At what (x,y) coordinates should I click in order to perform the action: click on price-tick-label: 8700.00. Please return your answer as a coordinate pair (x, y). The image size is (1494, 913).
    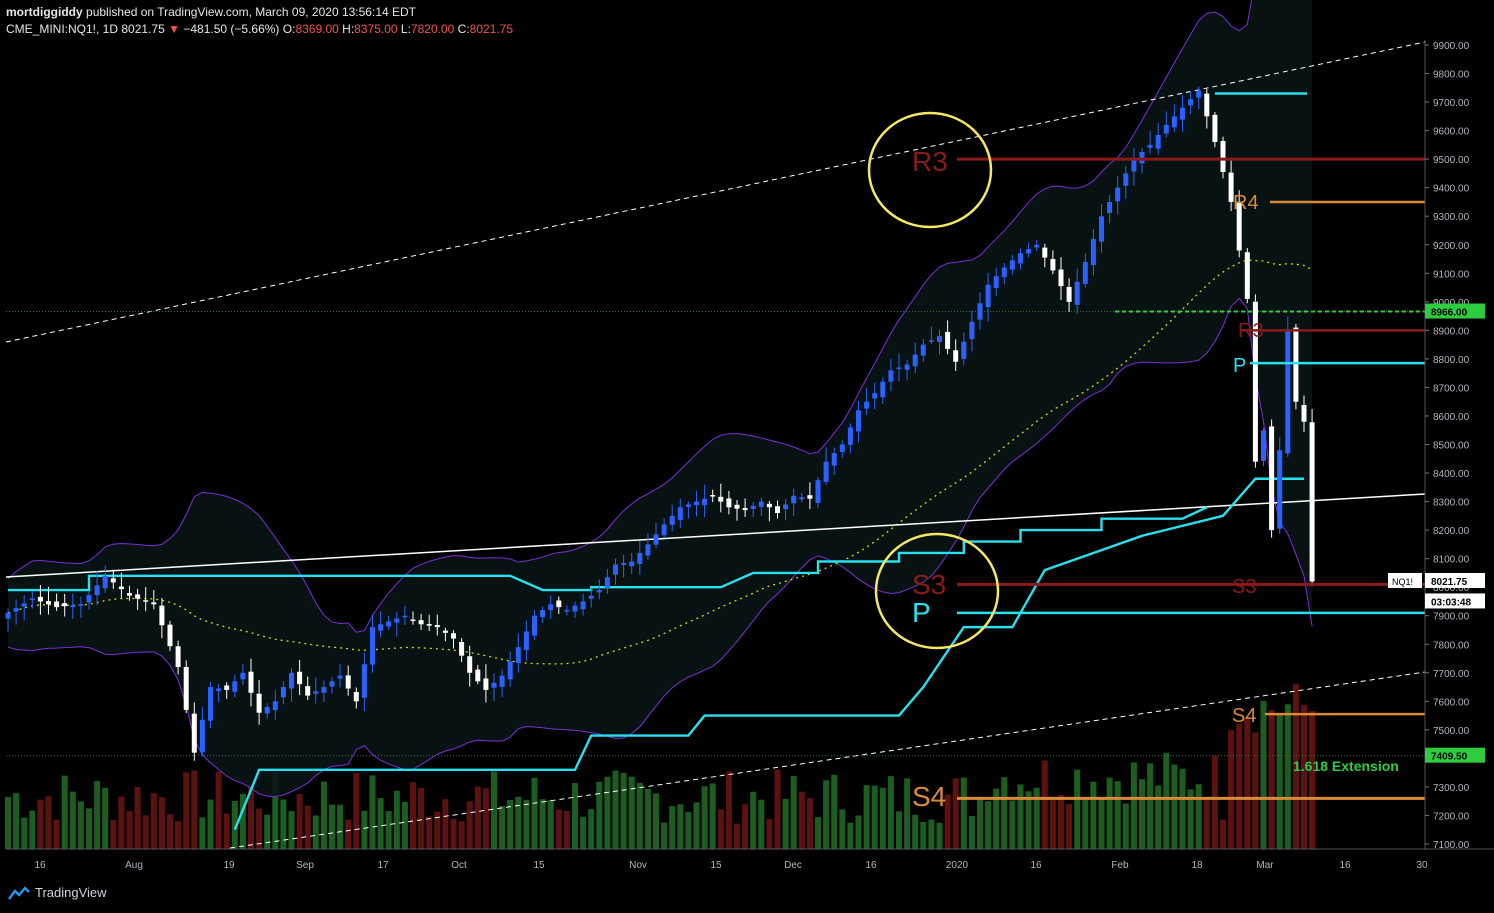
    Looking at the image, I should click on (1451, 388).